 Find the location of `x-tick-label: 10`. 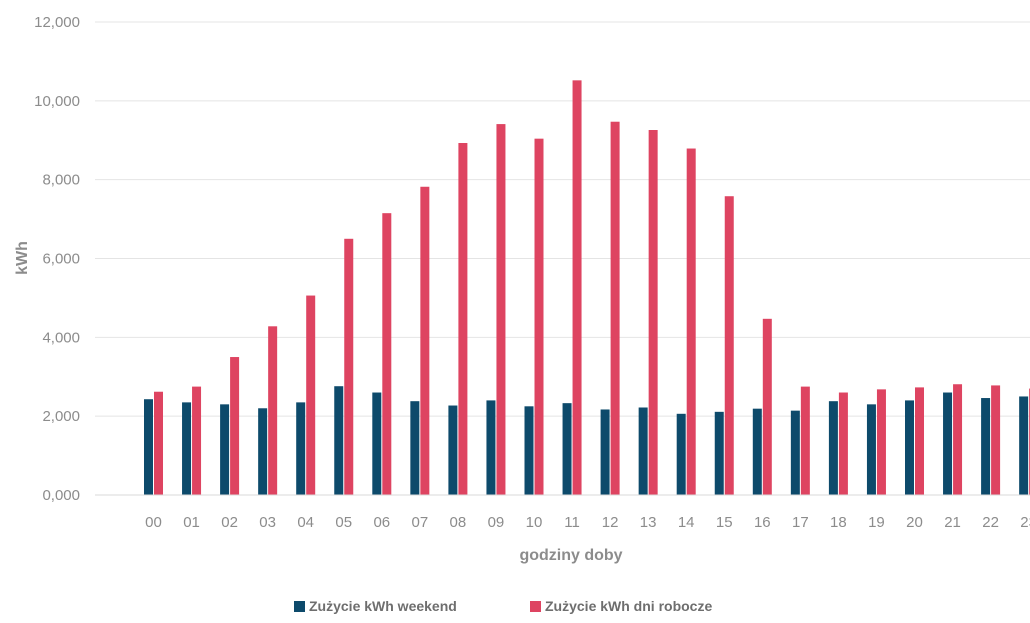

x-tick-label: 10 is located at coordinates (534, 522).